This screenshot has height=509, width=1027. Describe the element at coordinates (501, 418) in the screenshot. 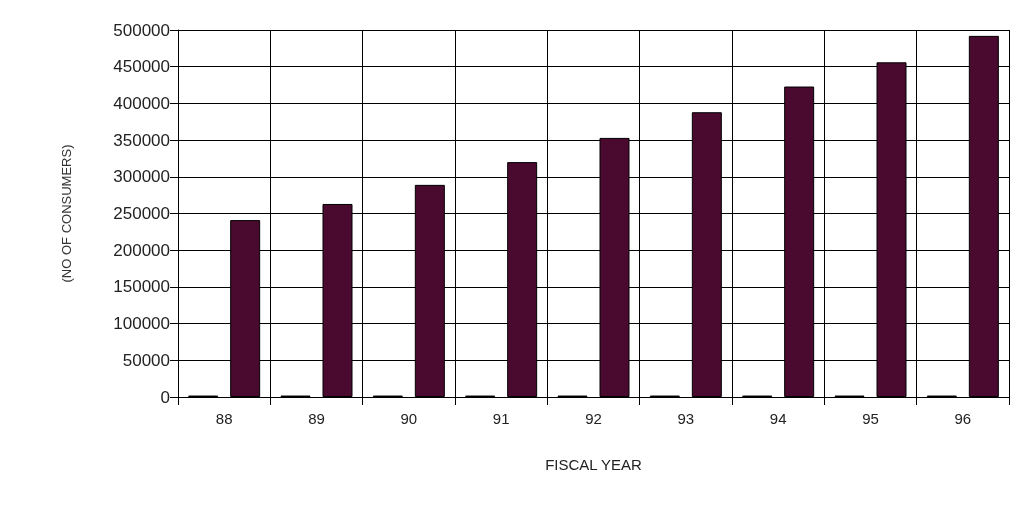

I see `x-tick-label: 91` at that location.